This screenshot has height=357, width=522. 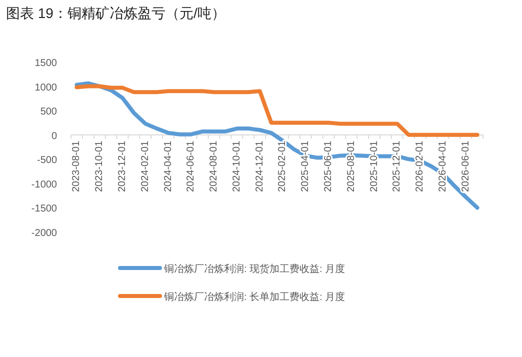 I want to click on x-tick-label: 2025-06-01, so click(x=328, y=166).